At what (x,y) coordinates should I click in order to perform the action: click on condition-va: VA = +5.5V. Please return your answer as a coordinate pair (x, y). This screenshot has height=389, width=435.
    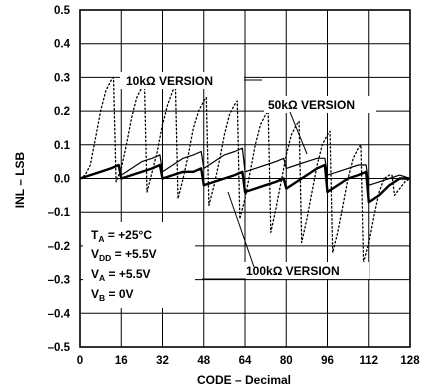
    Looking at the image, I should click on (121, 275).